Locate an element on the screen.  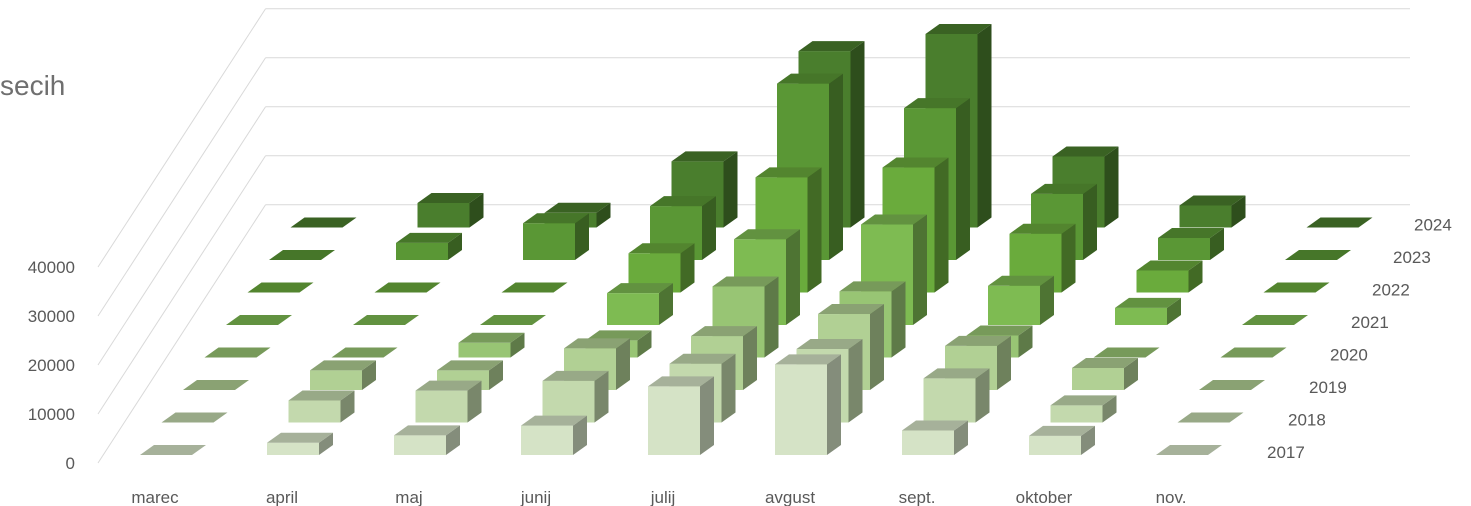
y-tick-label: 20000 is located at coordinates (51, 365).